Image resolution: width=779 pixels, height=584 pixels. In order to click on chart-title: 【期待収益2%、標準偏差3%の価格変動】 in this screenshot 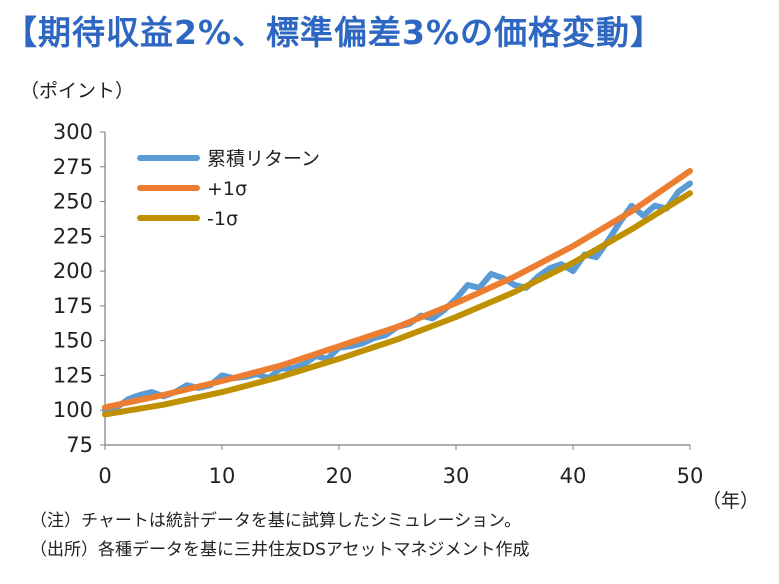, I will do `click(334, 32)`.